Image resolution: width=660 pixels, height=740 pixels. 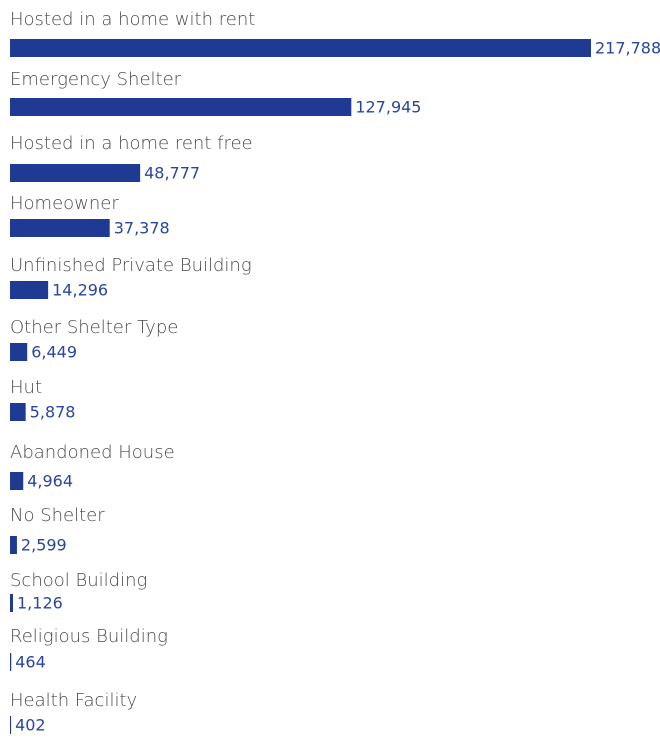 I want to click on value-label: 2,599, so click(x=44, y=545).